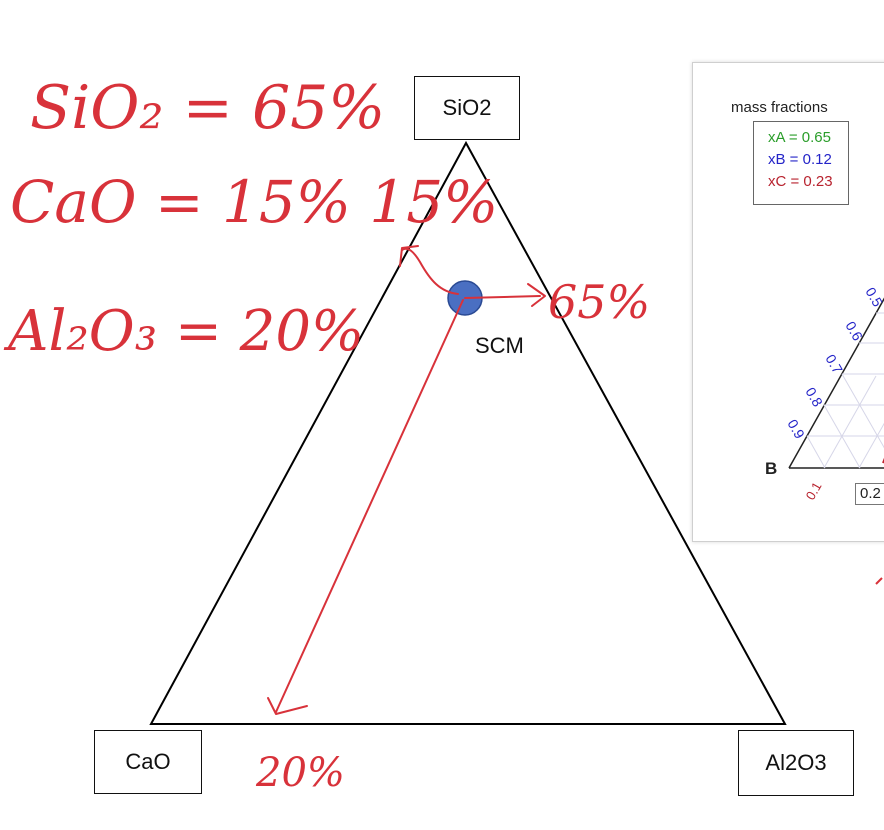  I want to click on vertex-label-sio2: SiO2, so click(467, 107).